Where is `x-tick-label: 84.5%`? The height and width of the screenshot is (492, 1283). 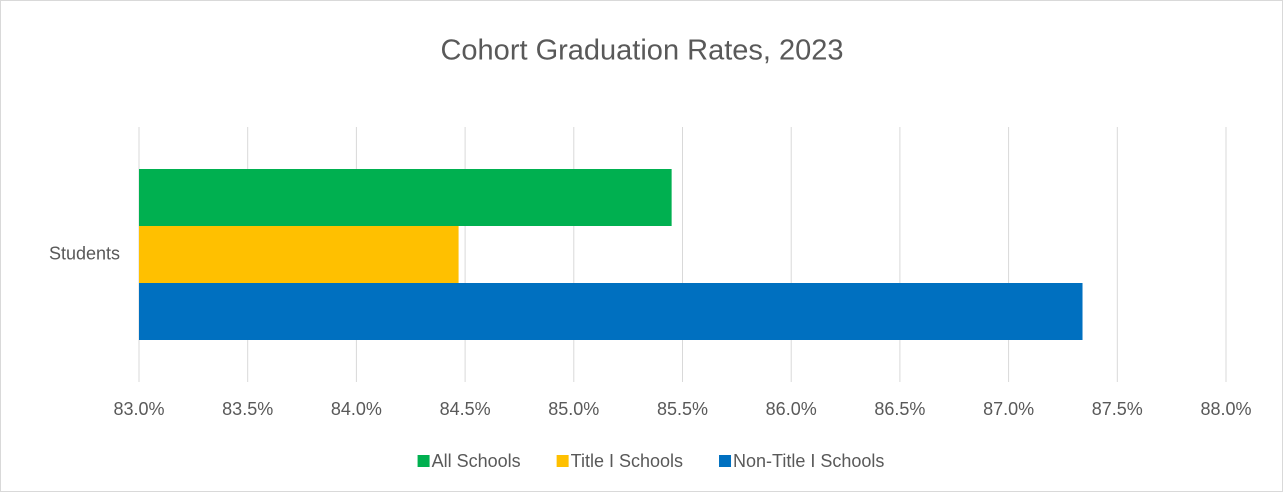 x-tick-label: 84.5% is located at coordinates (465, 409).